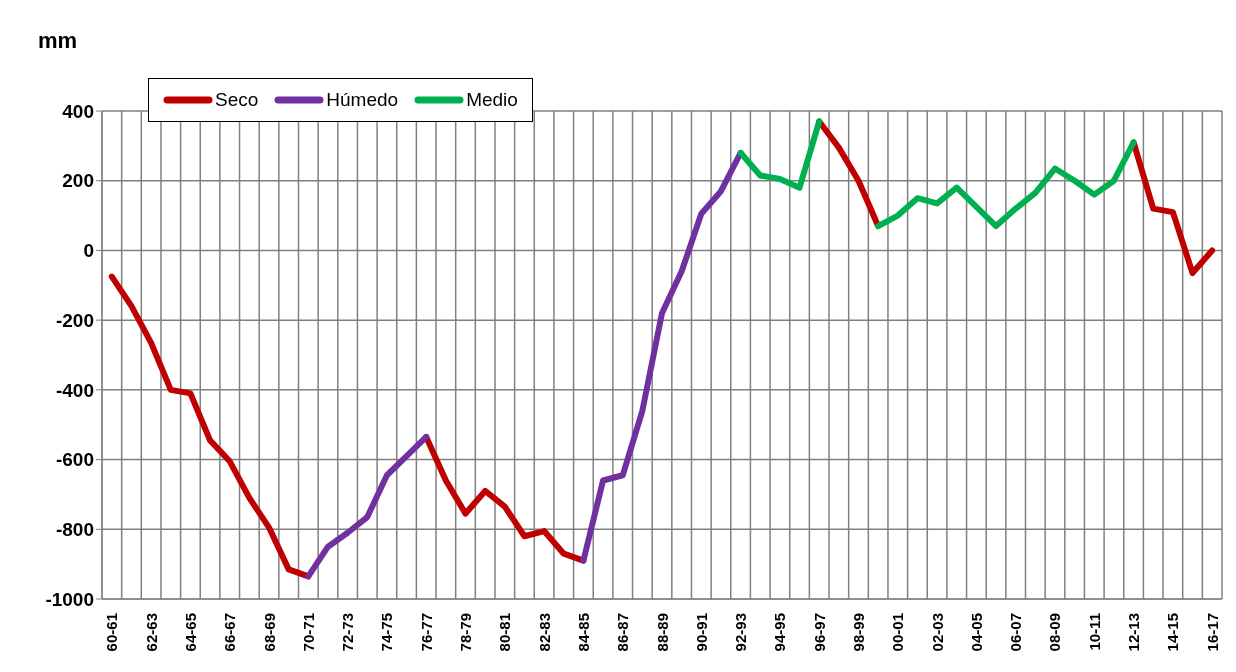  What do you see at coordinates (58, 41) in the screenshot?
I see `y-axis-title: mm` at bounding box center [58, 41].